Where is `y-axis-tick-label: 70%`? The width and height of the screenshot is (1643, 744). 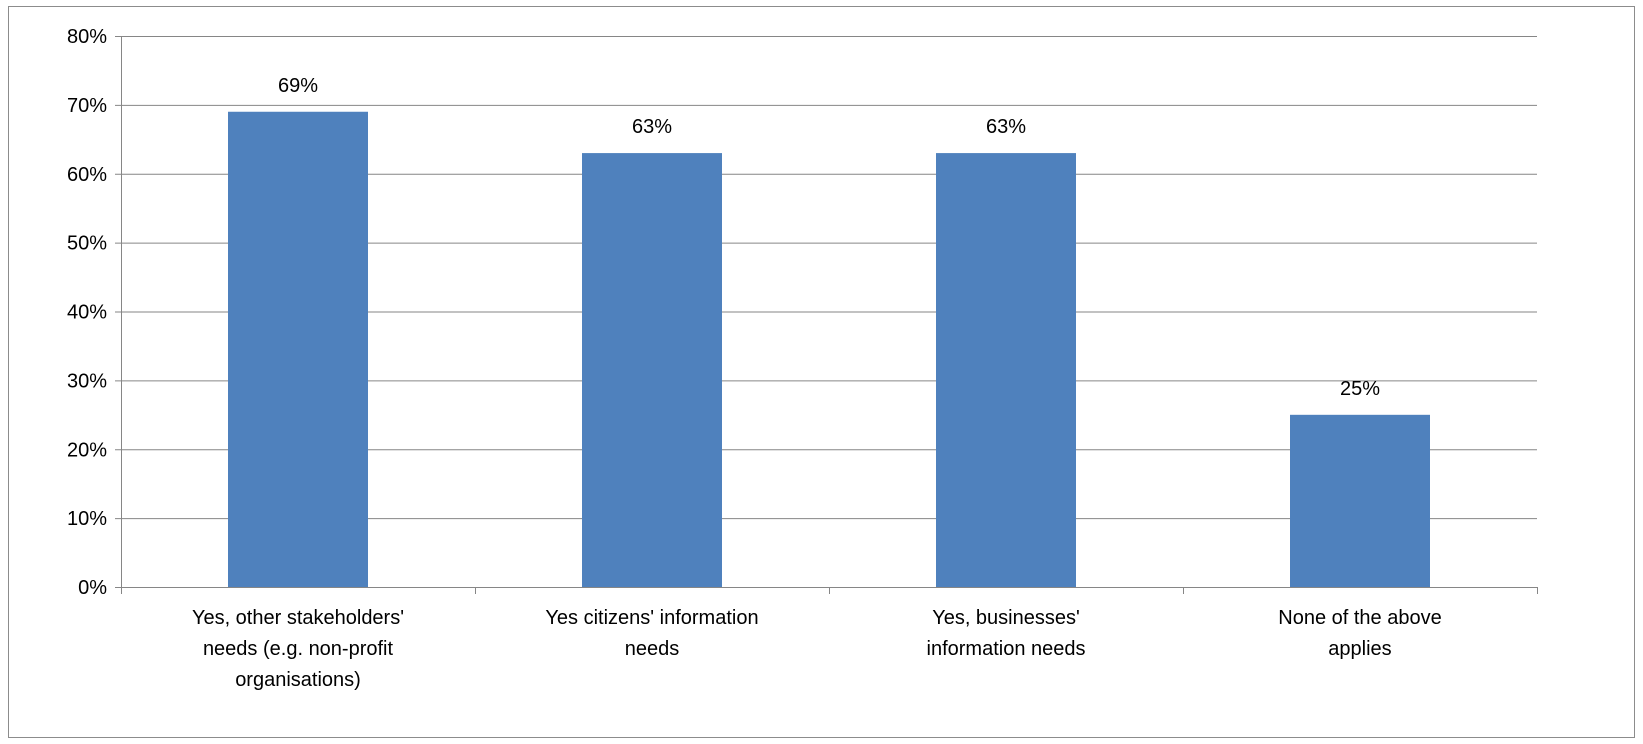 y-axis-tick-label: 70% is located at coordinates (87, 106).